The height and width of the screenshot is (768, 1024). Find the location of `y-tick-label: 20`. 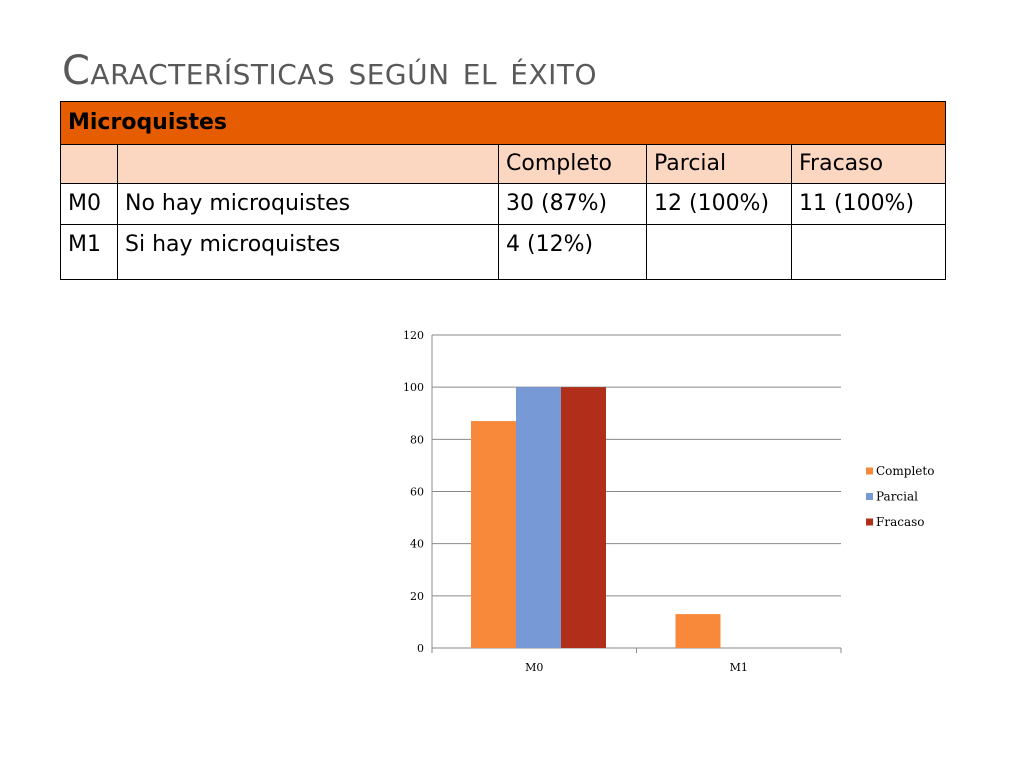

y-tick-label: 20 is located at coordinates (417, 596).